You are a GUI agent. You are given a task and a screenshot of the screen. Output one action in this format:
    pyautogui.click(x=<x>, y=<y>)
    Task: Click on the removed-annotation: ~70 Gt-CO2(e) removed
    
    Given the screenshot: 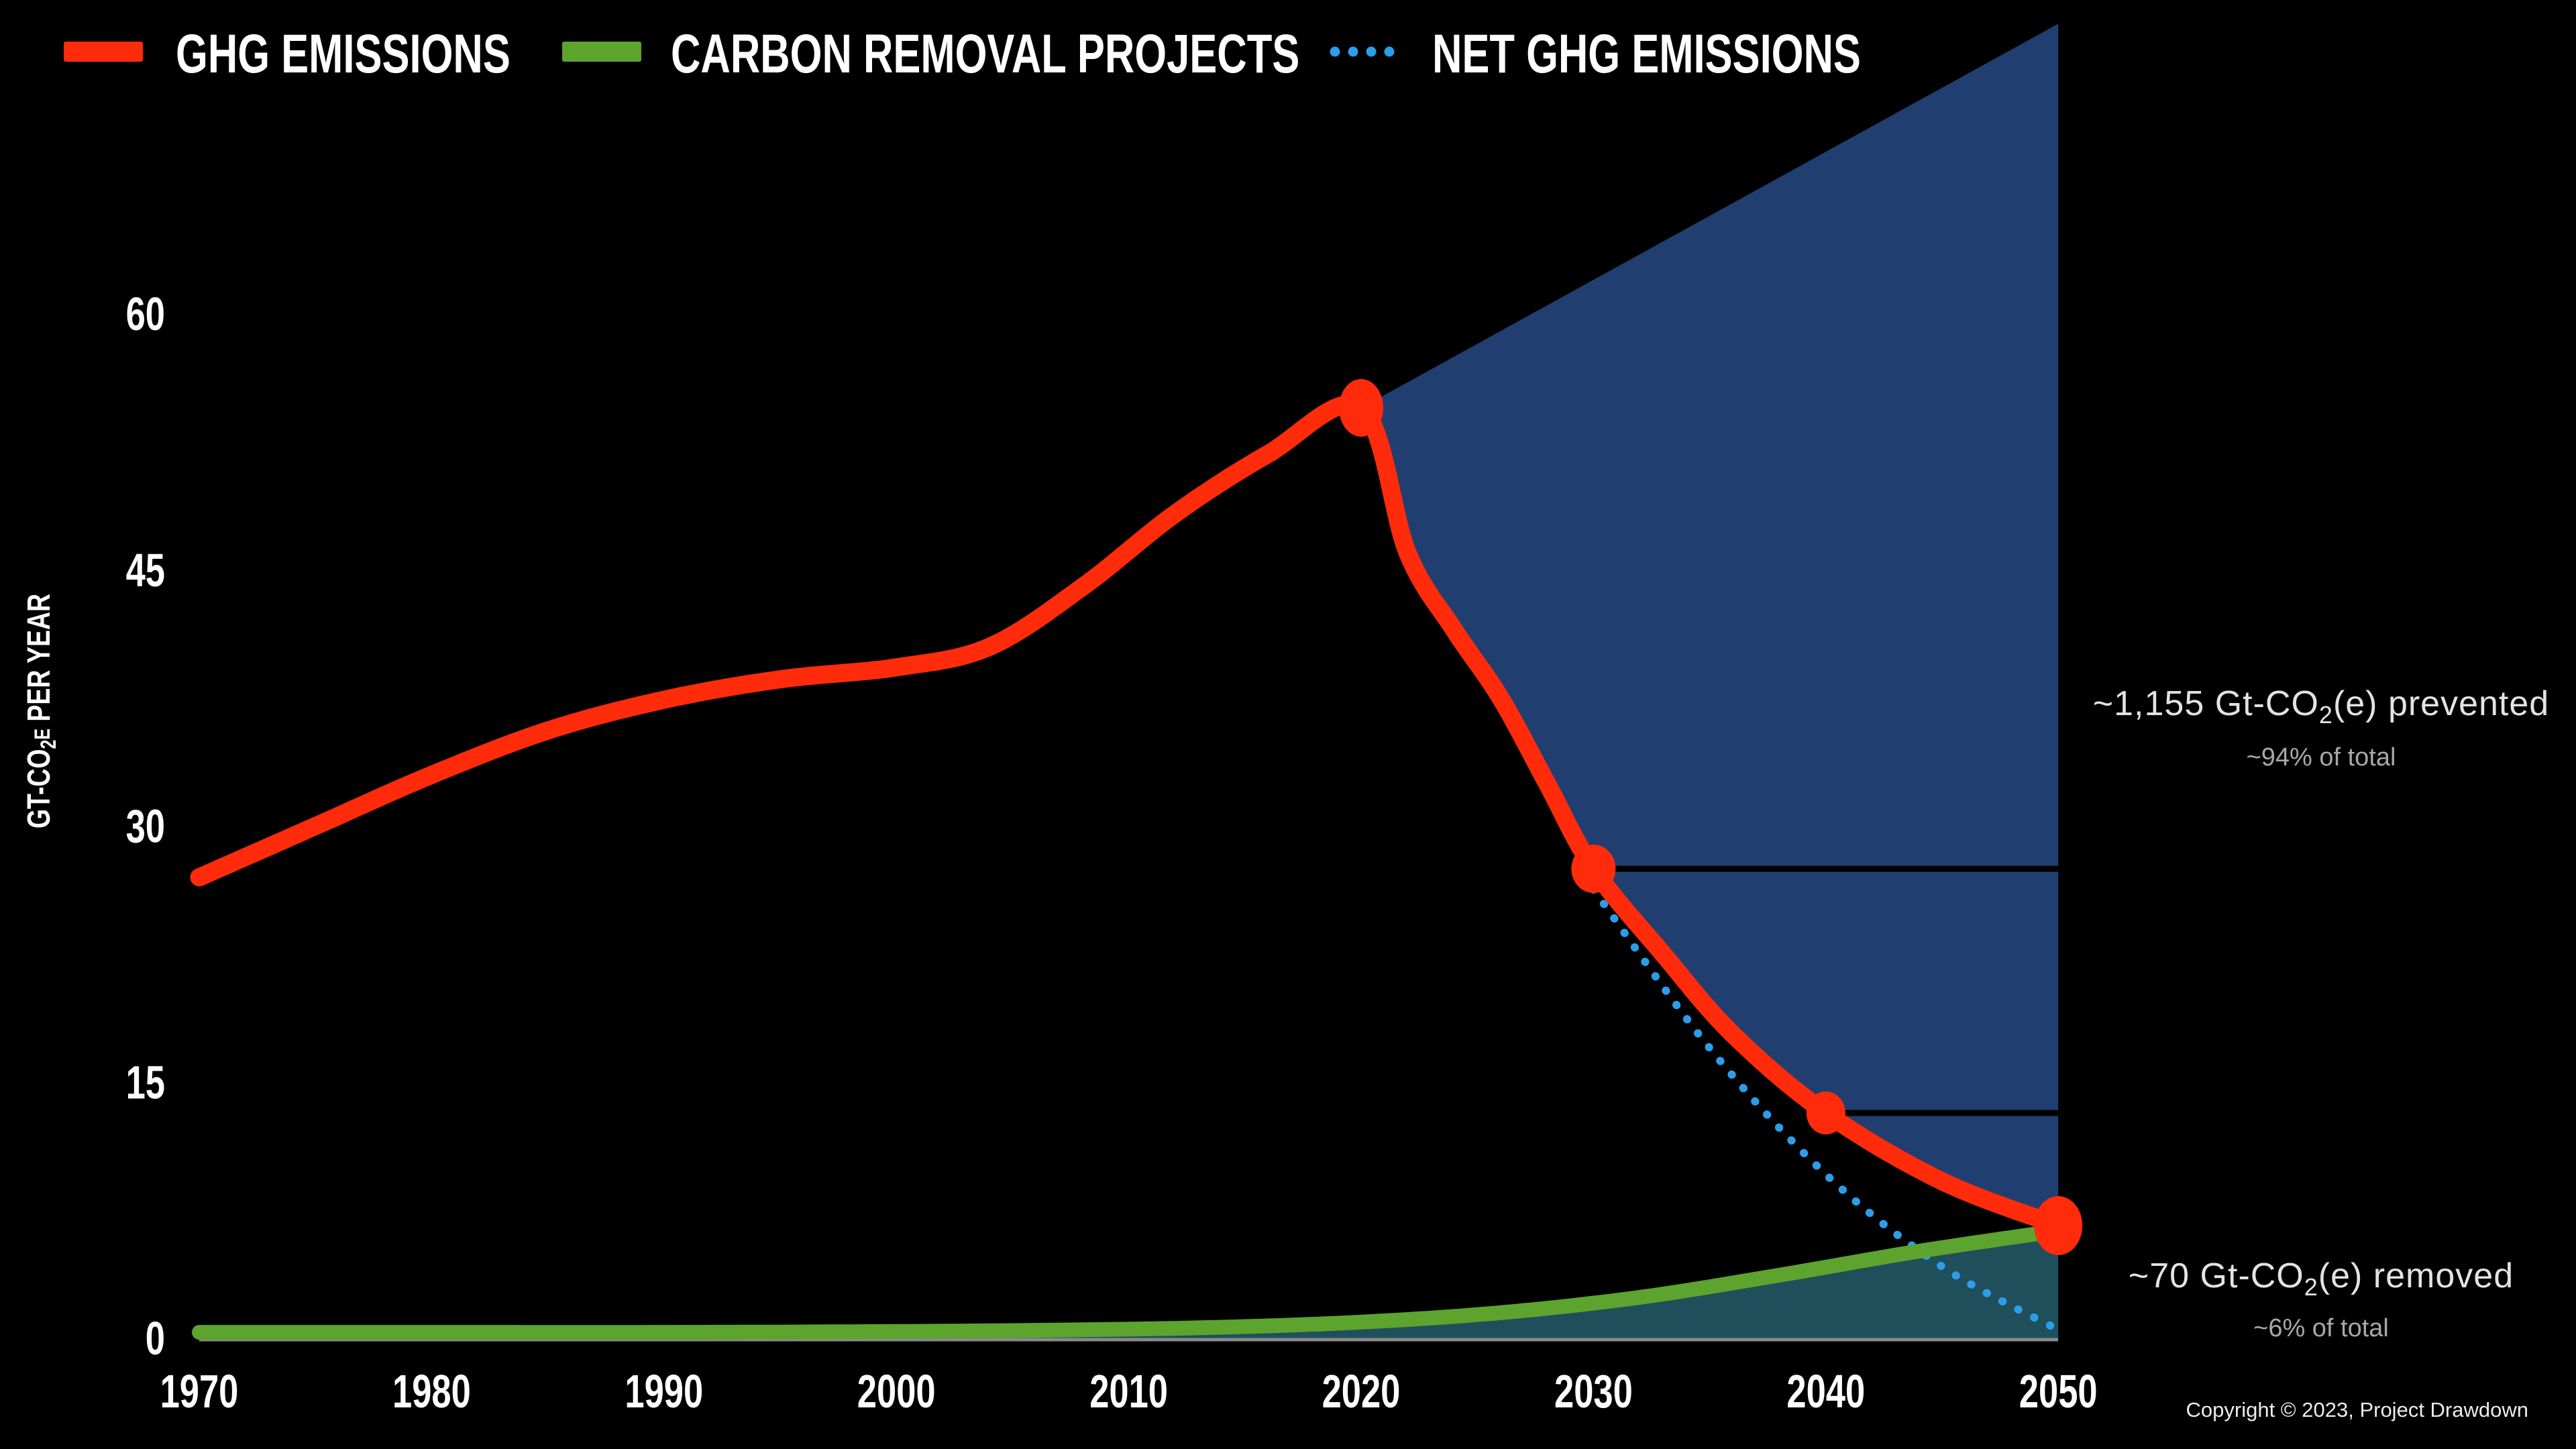 What is the action you would take?
    pyautogui.click(x=2321, y=1278)
    